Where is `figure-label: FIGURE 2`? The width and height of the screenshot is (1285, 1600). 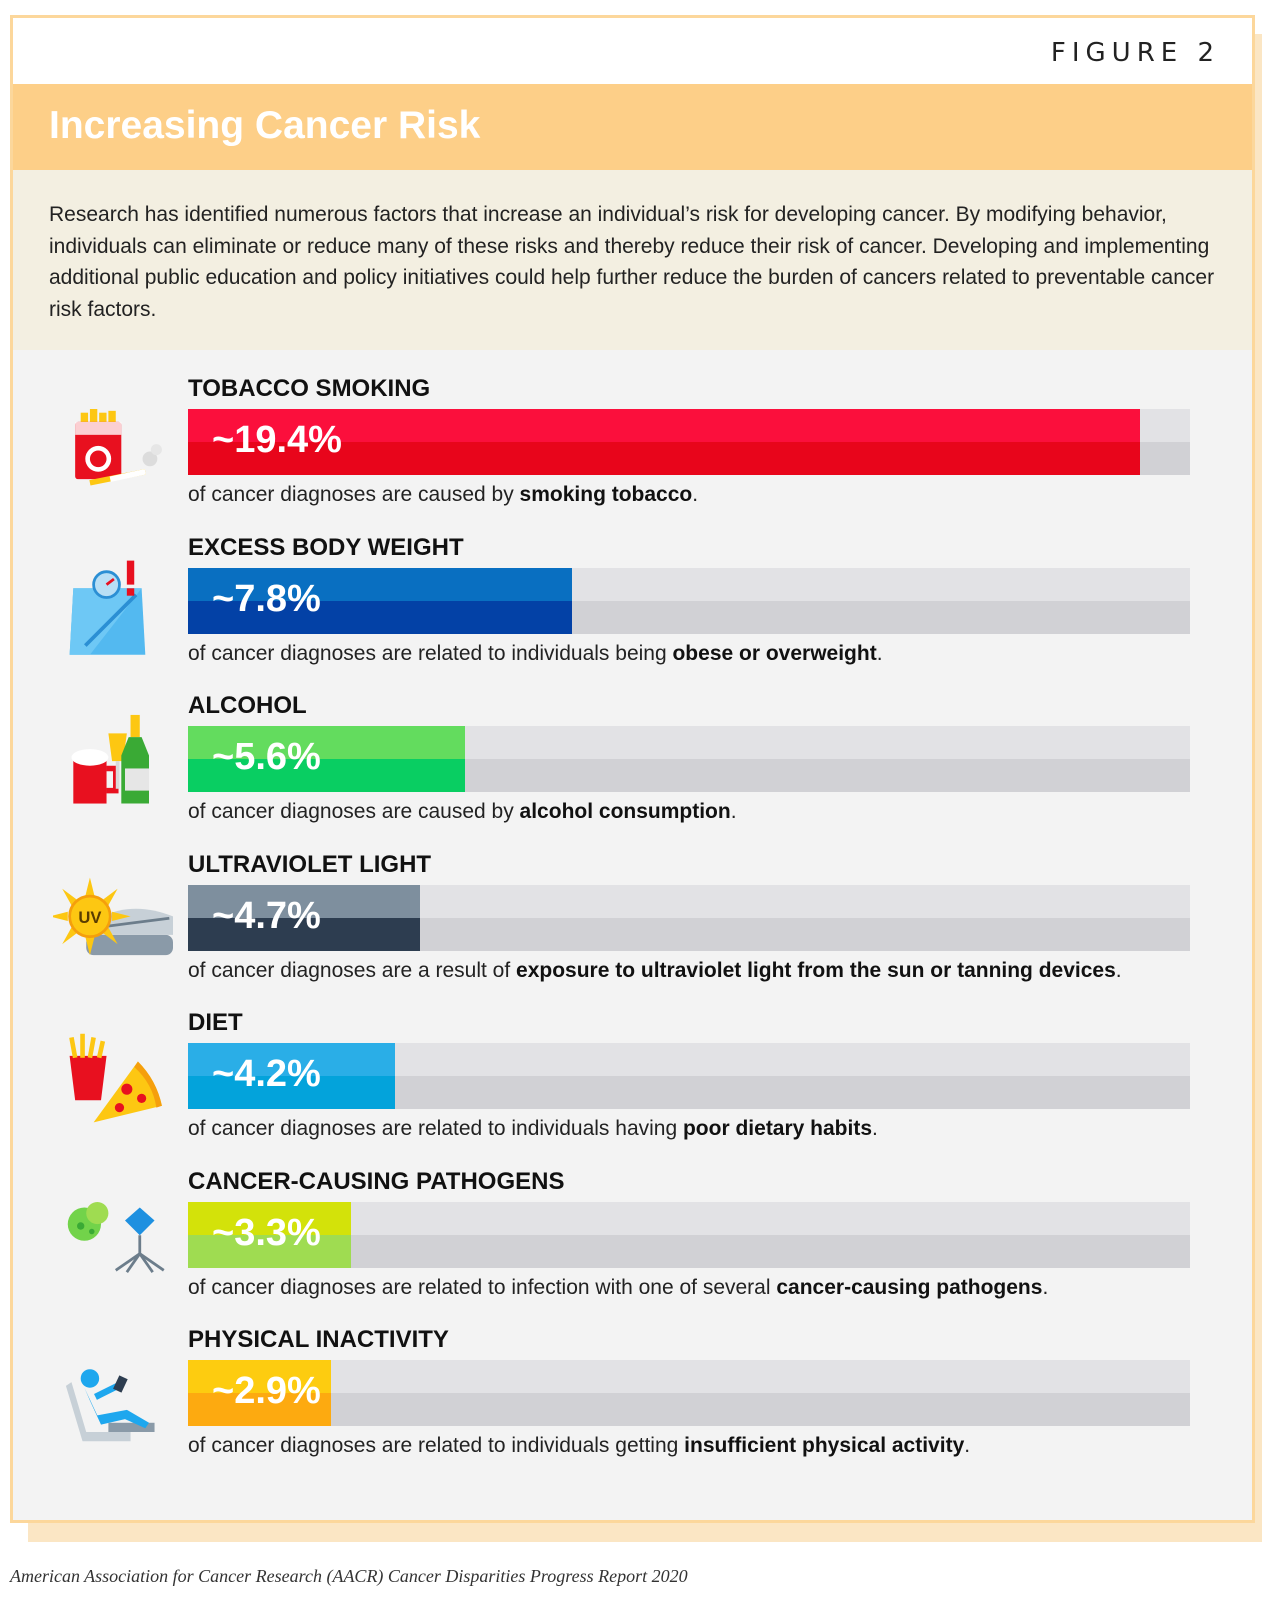 figure-label: FIGURE 2 is located at coordinates (1135, 53).